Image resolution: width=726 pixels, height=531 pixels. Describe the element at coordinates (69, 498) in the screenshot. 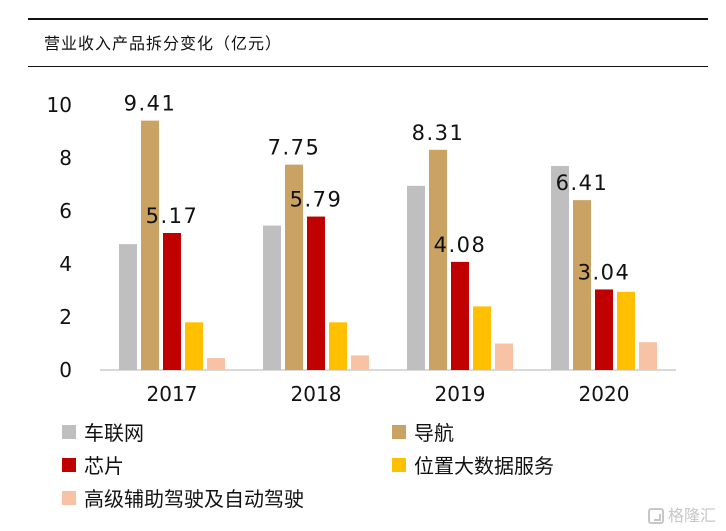

I see `legend-swatch-高级辅助驾驶及自动驾驶` at that location.